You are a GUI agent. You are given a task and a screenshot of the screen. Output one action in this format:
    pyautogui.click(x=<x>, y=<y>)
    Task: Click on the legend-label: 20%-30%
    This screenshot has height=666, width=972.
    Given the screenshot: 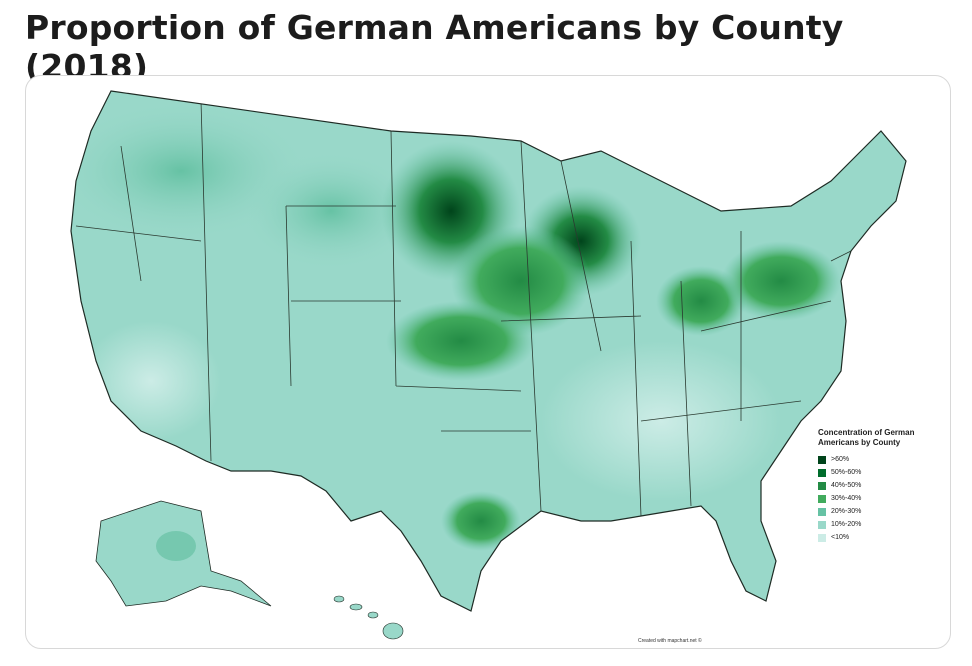 What is the action you would take?
    pyautogui.click(x=846, y=511)
    